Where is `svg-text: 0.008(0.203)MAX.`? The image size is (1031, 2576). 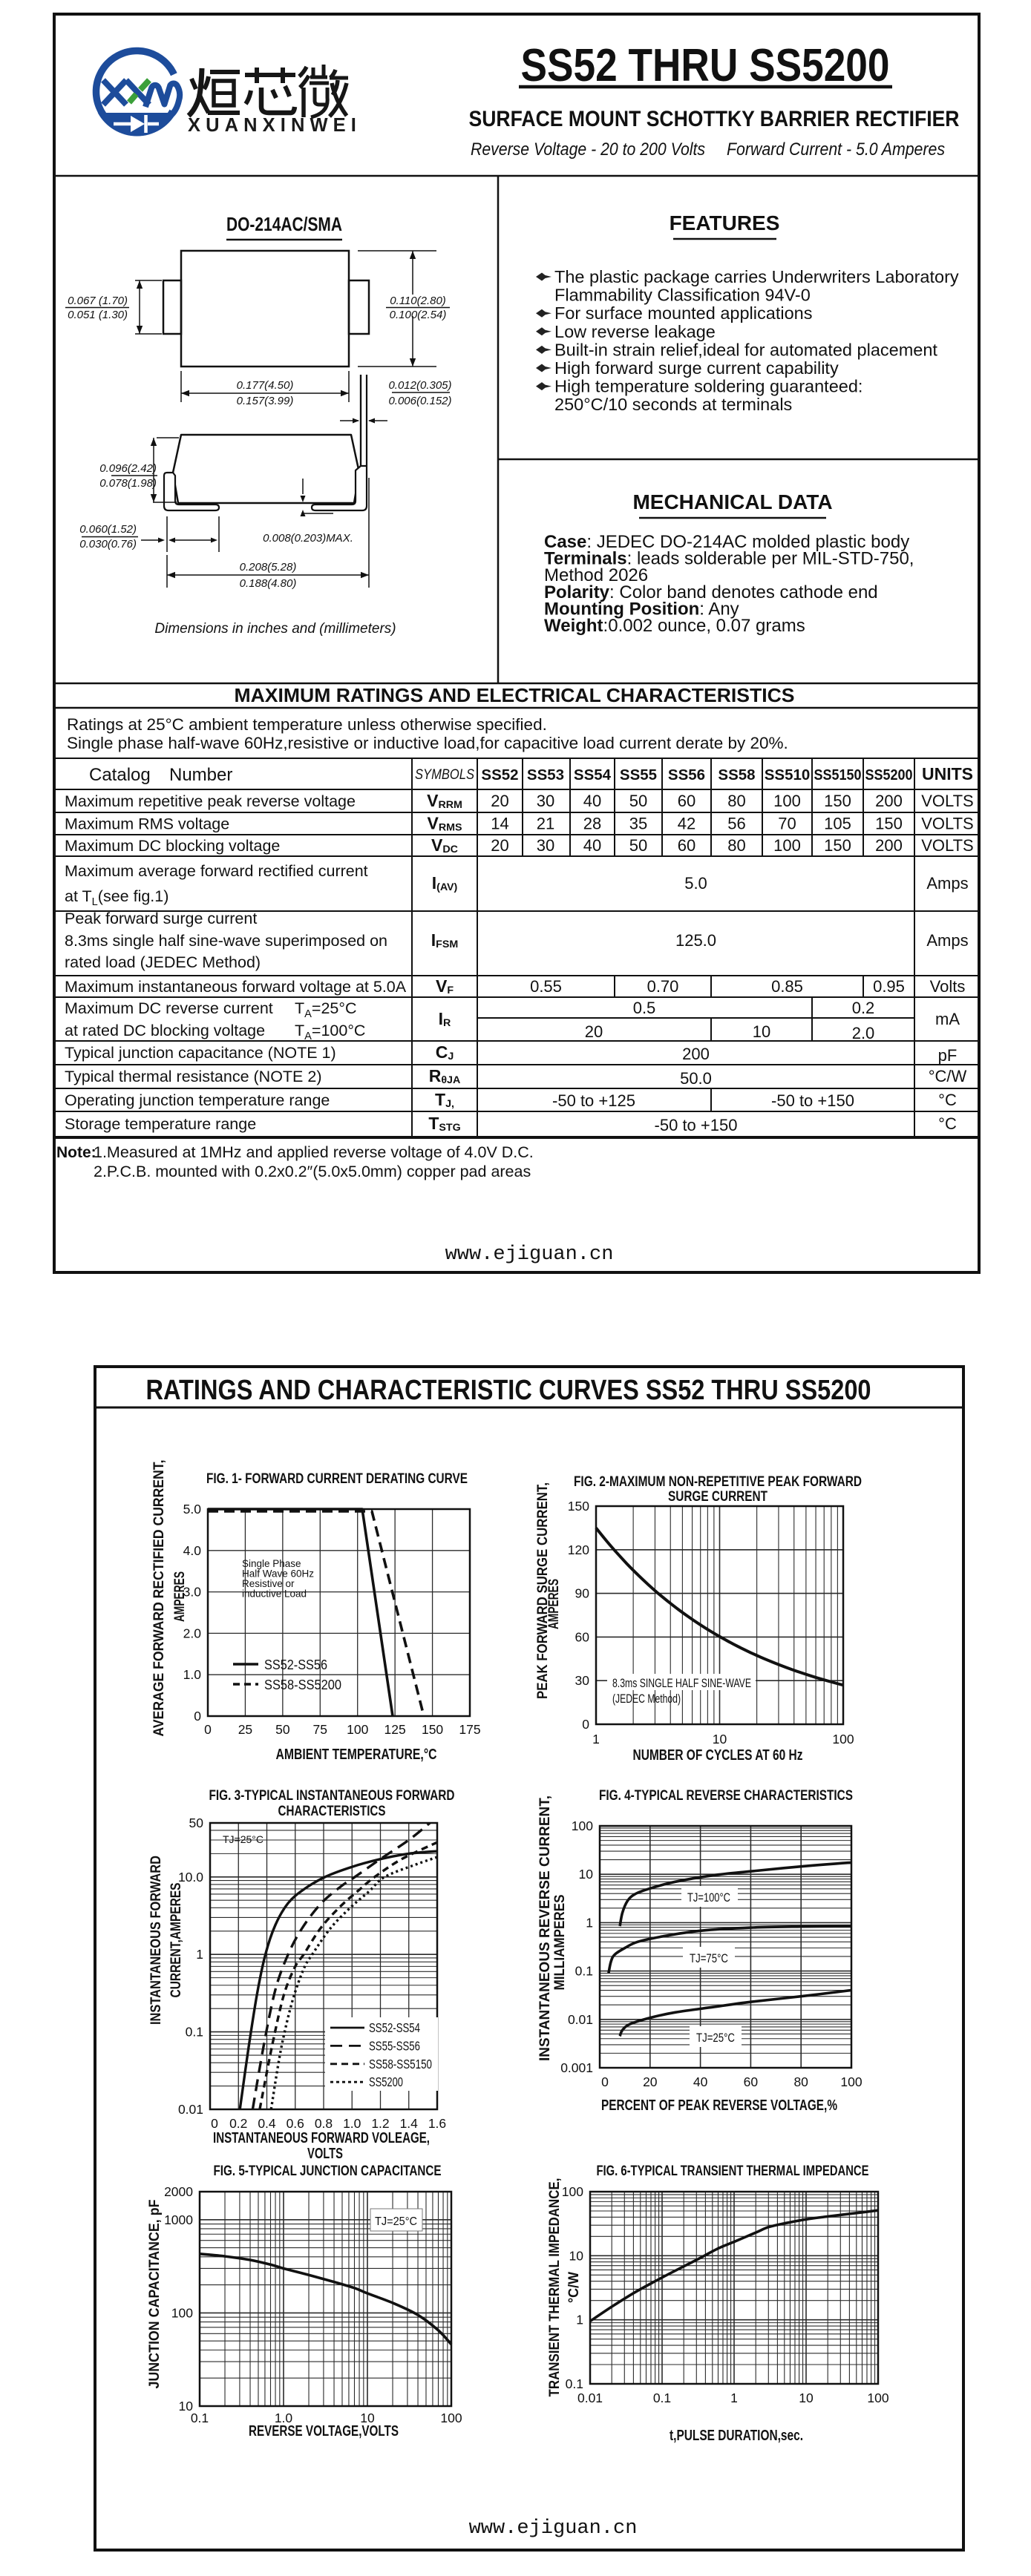 svg-text: 0.008(0.203)MAX. is located at coordinates (308, 538).